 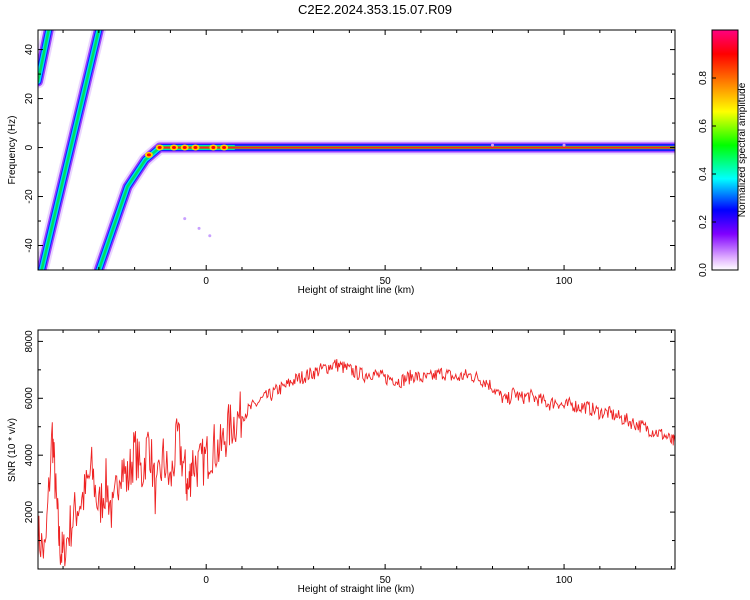 I want to click on colorbar-label: Normalized spectral amplitude, so click(x=742, y=149).